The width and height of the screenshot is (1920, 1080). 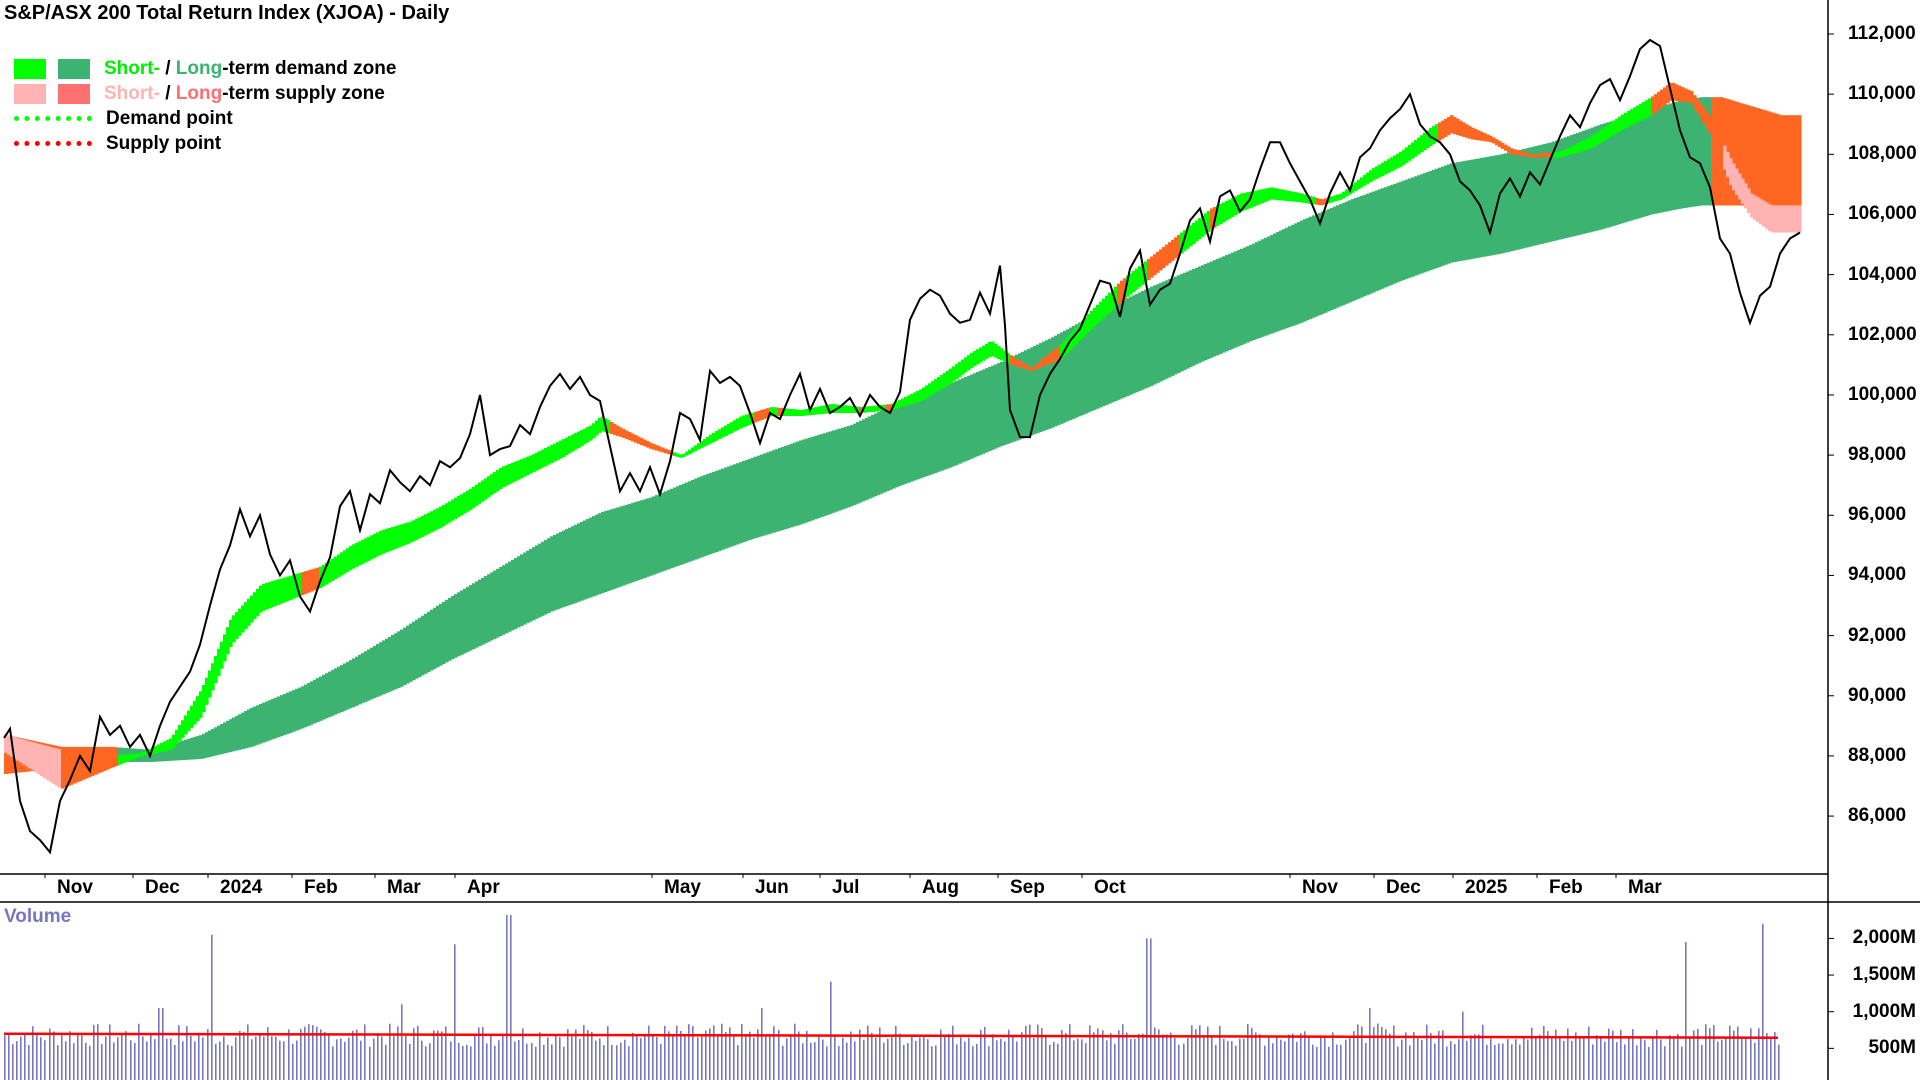 I want to click on volume-tick-label: 1,000M, so click(x=1884, y=1011).